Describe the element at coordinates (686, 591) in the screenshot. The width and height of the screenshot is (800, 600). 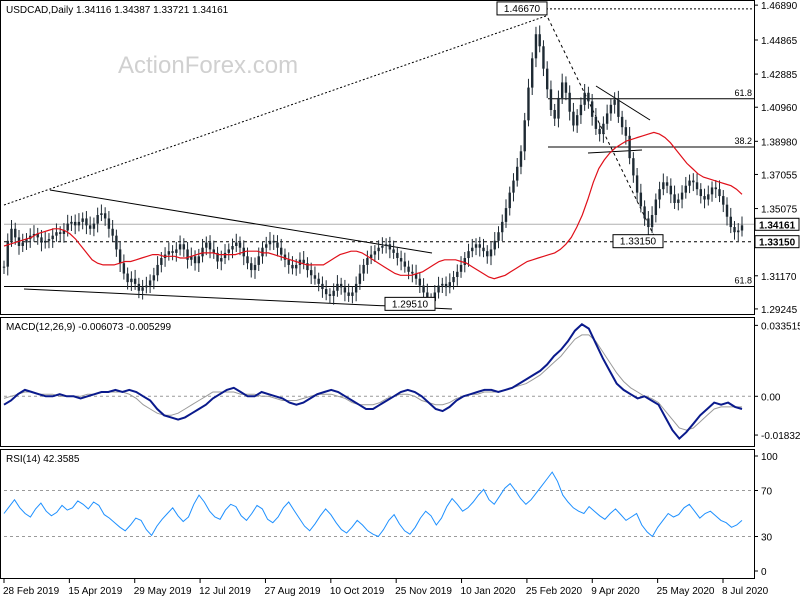
I see `x-tick-label: 25 May 2020` at that location.